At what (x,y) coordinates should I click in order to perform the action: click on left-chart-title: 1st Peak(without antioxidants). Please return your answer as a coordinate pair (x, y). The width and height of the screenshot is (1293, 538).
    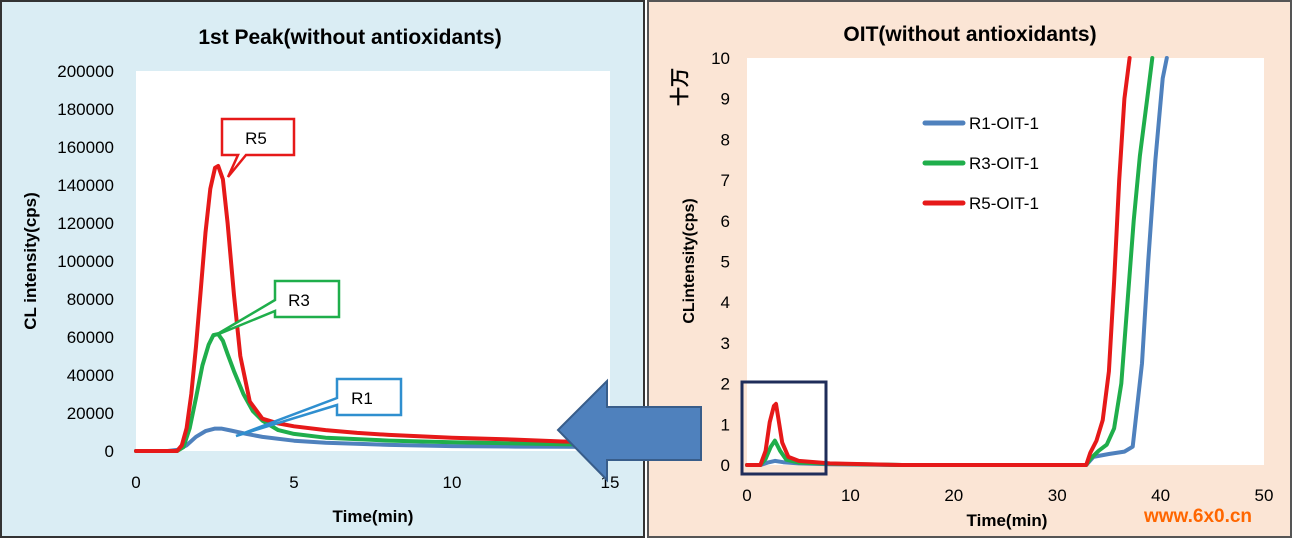
    Looking at the image, I should click on (349, 37).